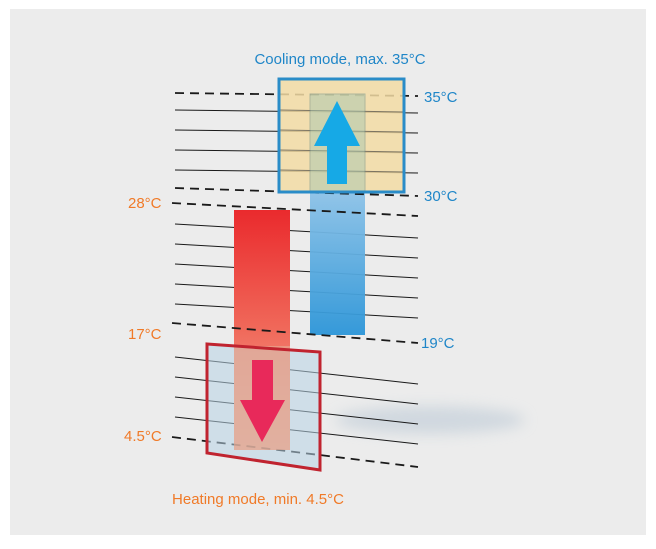 This screenshot has width=656, height=549. I want to click on temp-label-30: 30°C, so click(441, 196).